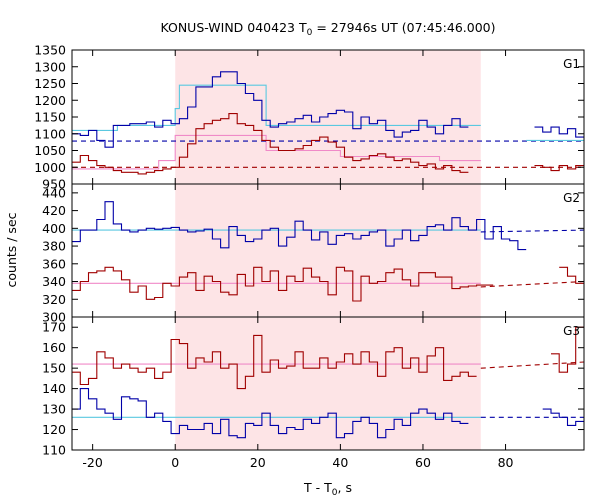  What do you see at coordinates (50, 83) in the screenshot?
I see `y-tick-label: 1250` at bounding box center [50, 83].